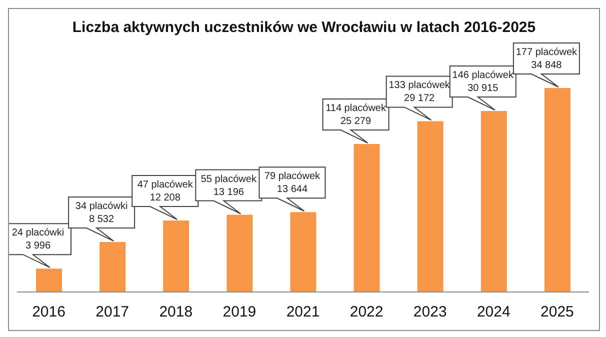 The height and width of the screenshot is (337, 606). Describe the element at coordinates (303, 312) in the screenshot. I see `x-tick-label: 2021` at that location.